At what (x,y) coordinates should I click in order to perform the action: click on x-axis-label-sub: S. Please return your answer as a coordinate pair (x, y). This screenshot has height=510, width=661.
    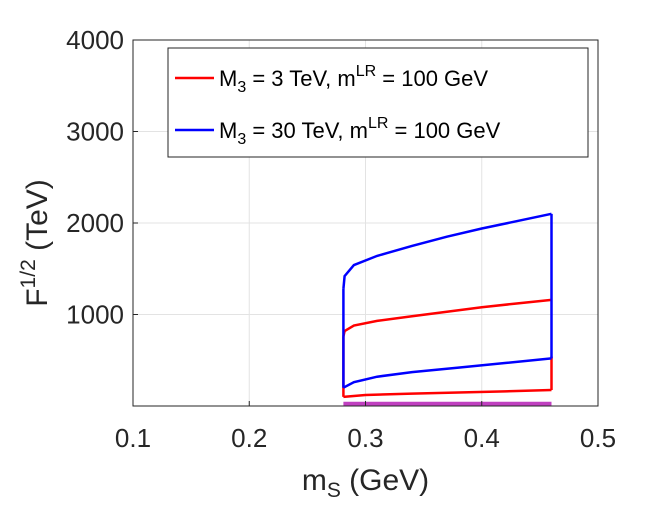
    Looking at the image, I should click on (334, 490).